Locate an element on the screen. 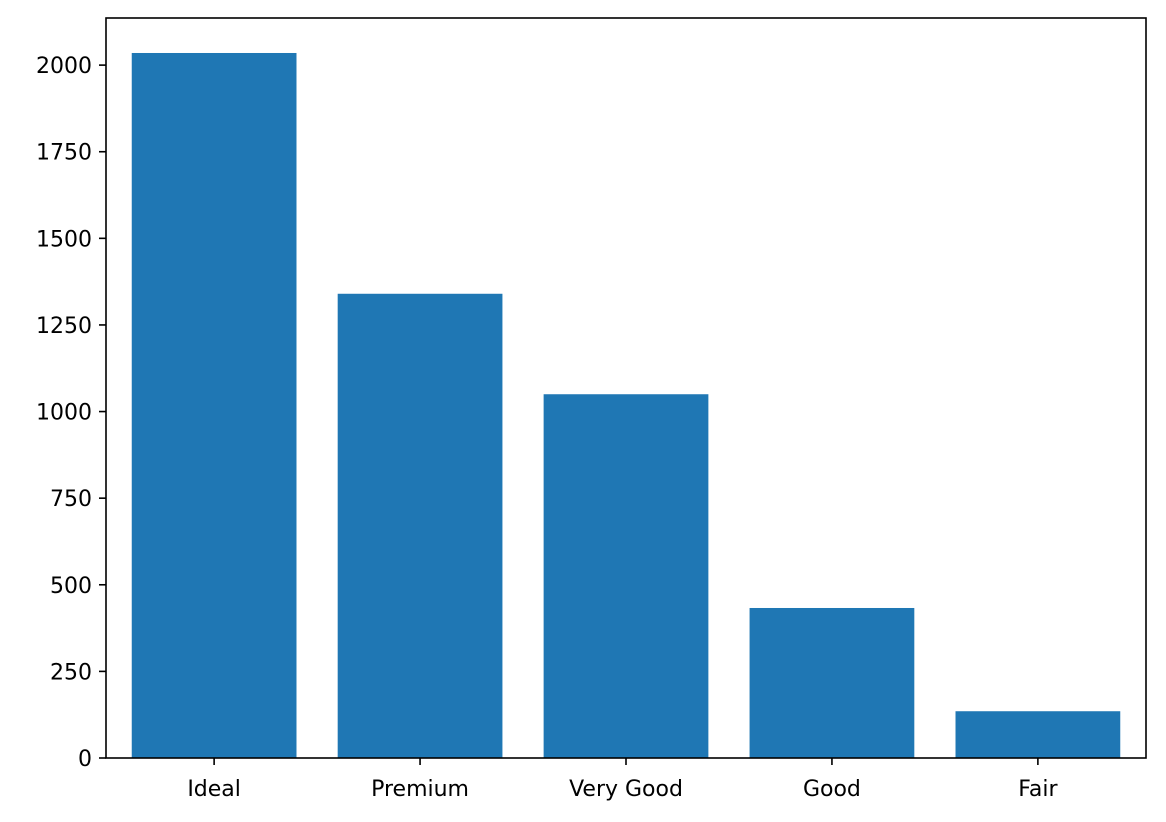 This screenshot has height=822, width=1166. bar-very-good is located at coordinates (626, 576).